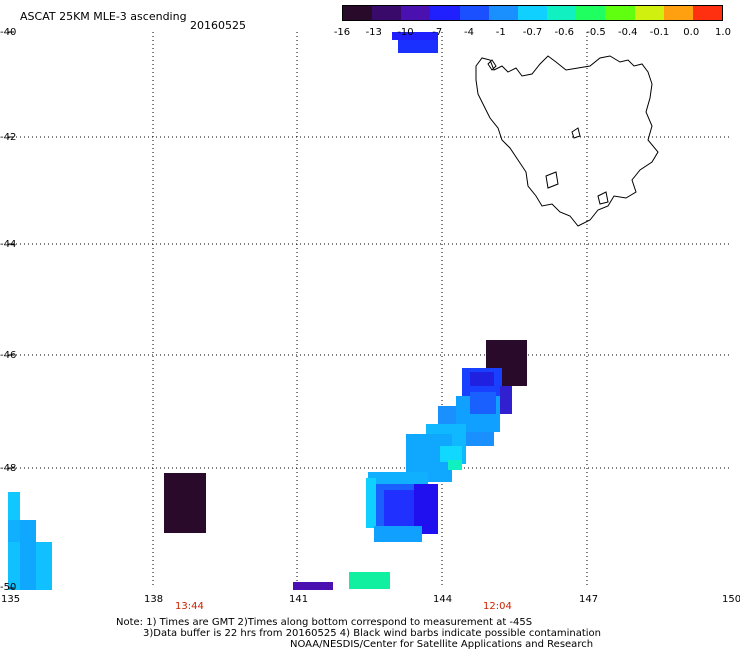 Image resolution: width=740 pixels, height=650 pixels. Describe the element at coordinates (596, 32) in the screenshot. I see `colorbar-tick-label: -0.5` at that location.